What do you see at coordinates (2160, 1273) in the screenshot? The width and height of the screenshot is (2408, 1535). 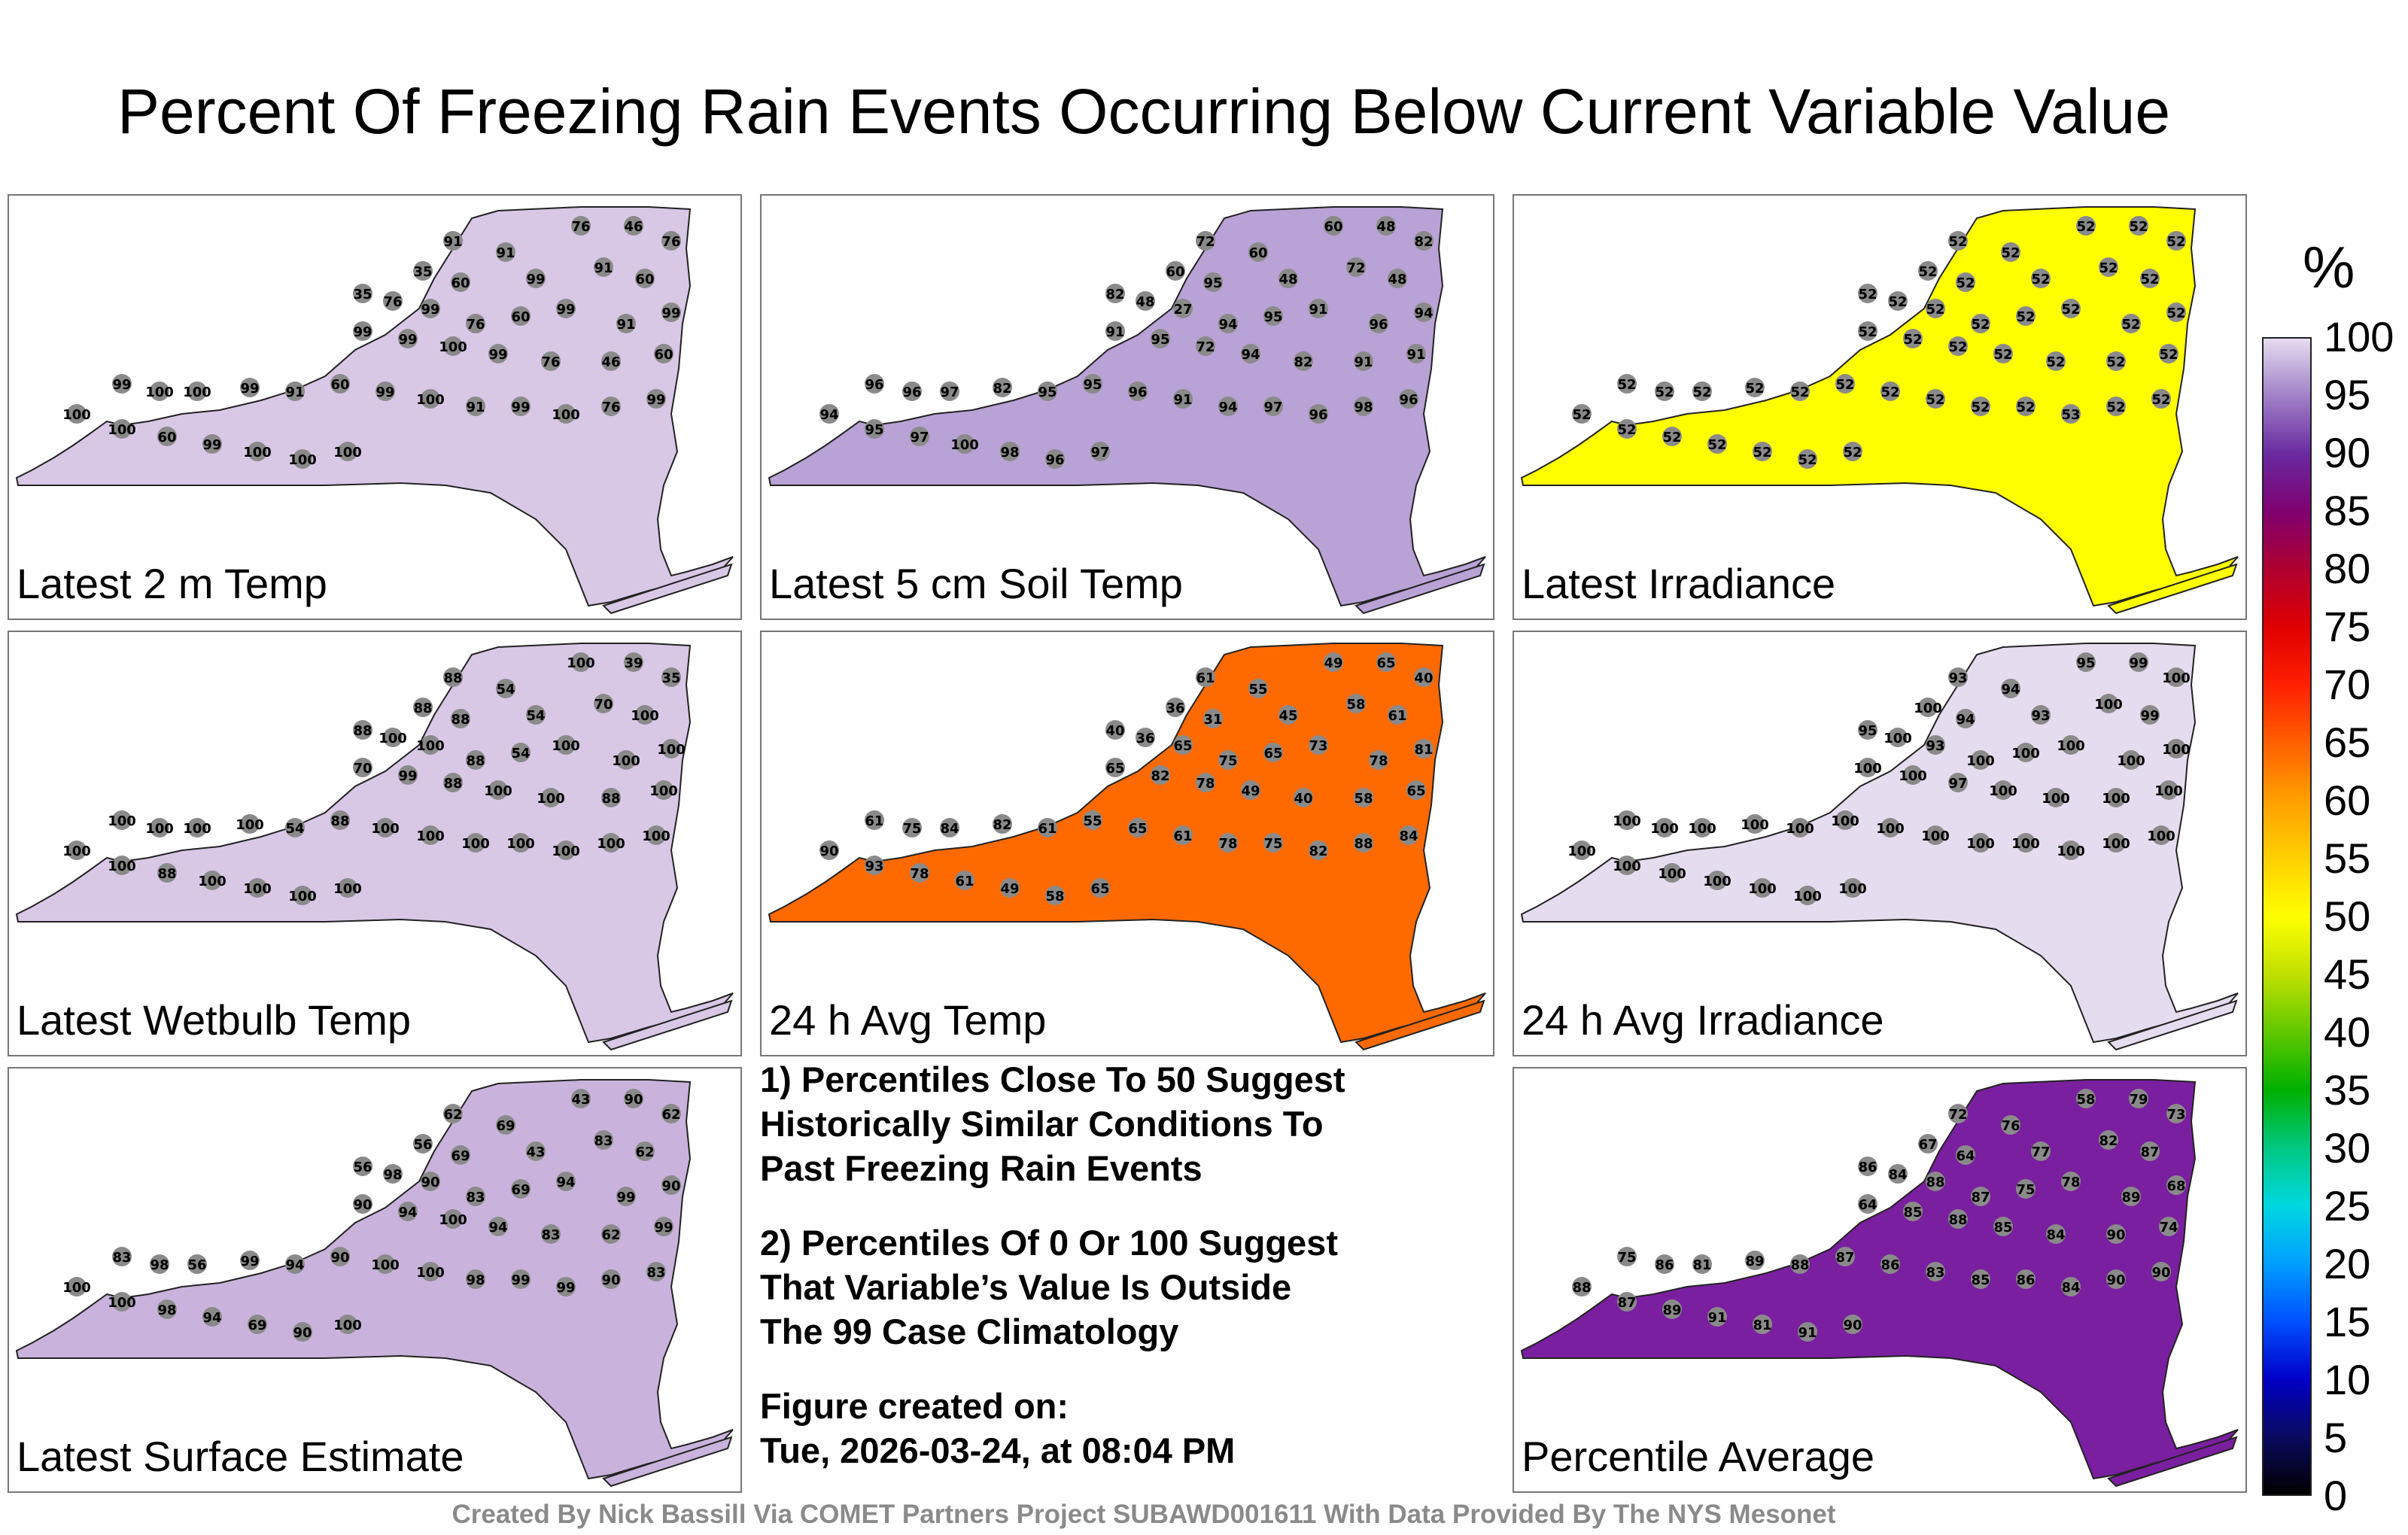 I see `station-value: 90` at bounding box center [2160, 1273].